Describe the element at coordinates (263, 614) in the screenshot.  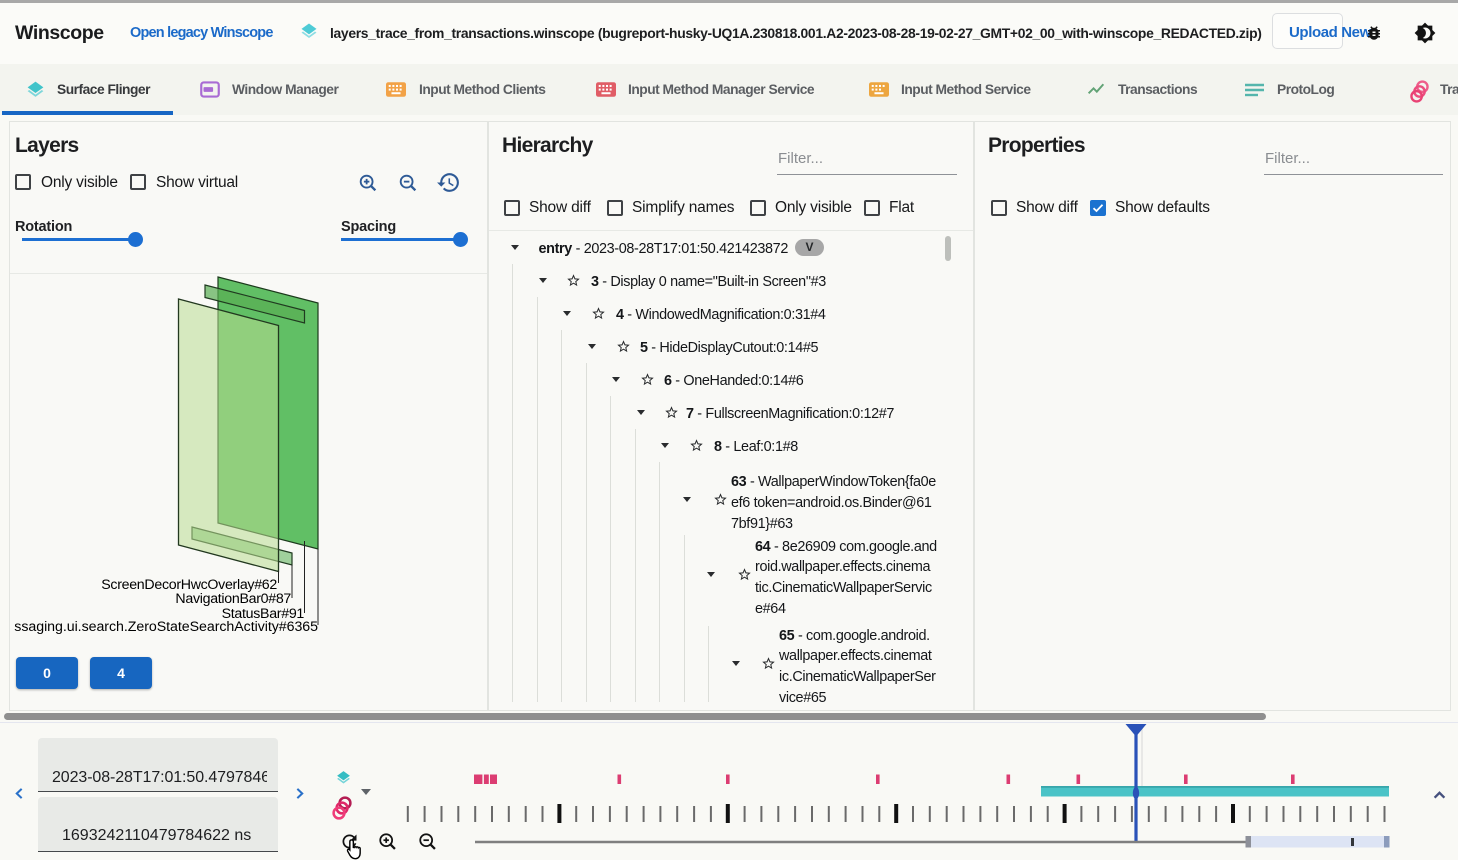
I see `svg-text: StatusBar#91` at that location.